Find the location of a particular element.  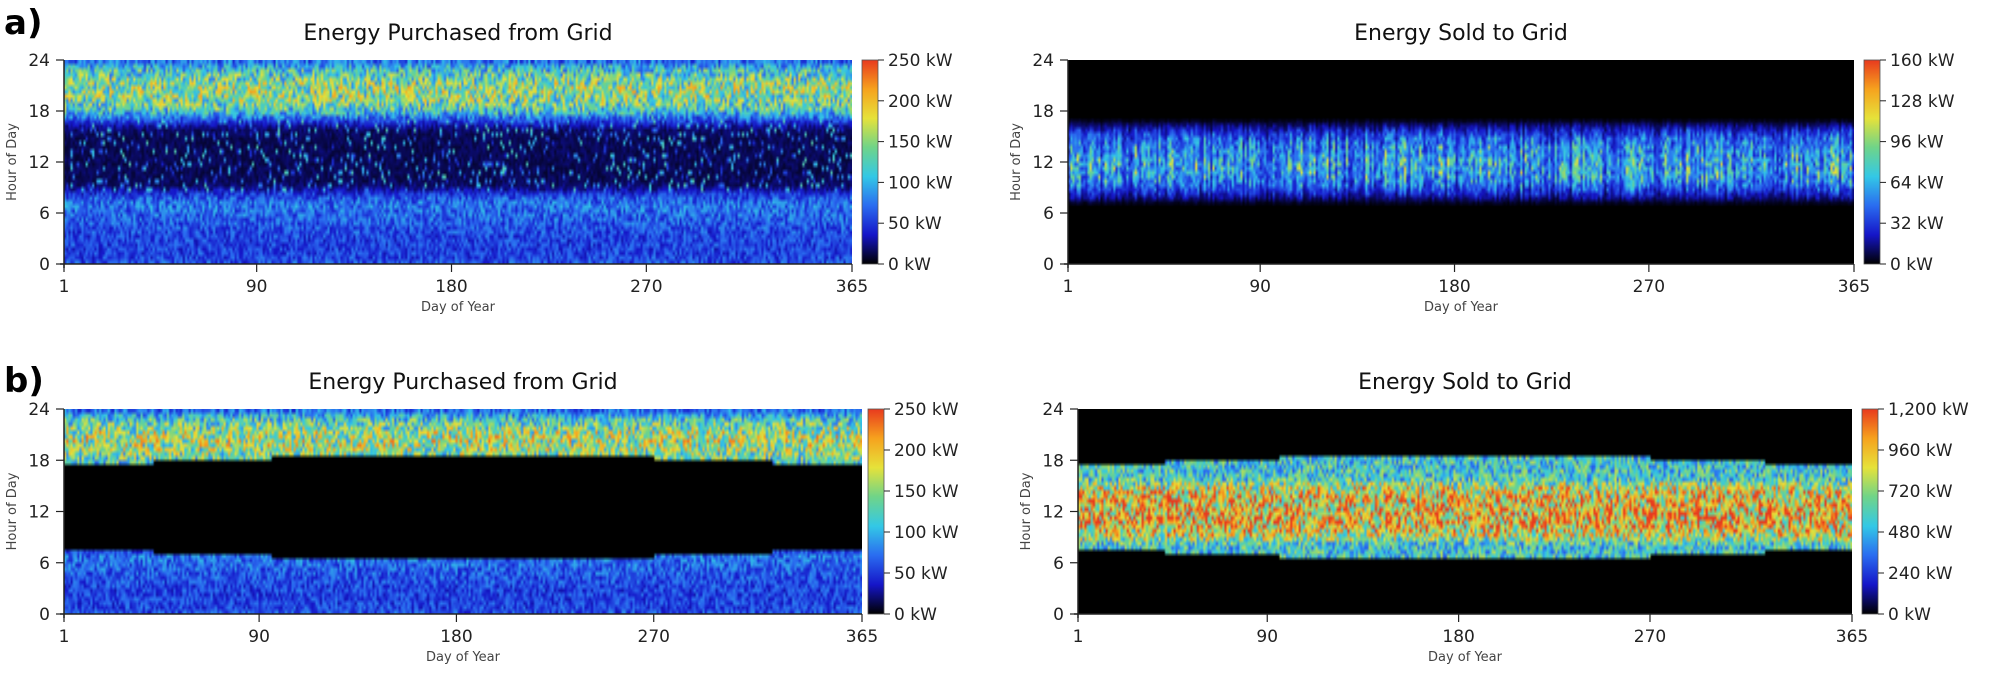

panel-label-a: a) is located at coordinates (23, 23).